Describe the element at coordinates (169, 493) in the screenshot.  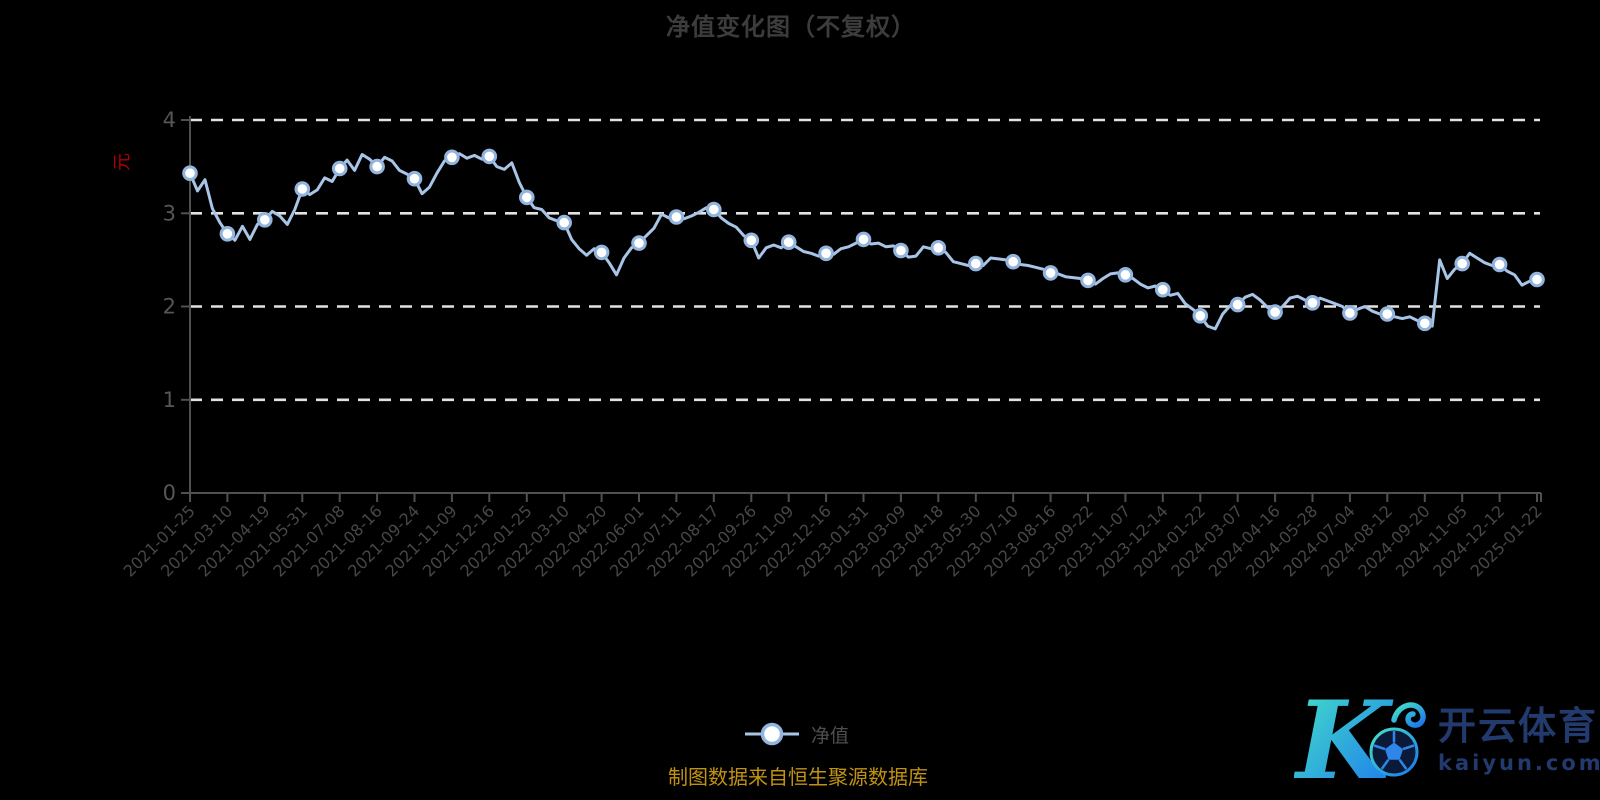
I see `y-axis-label: 0` at that location.